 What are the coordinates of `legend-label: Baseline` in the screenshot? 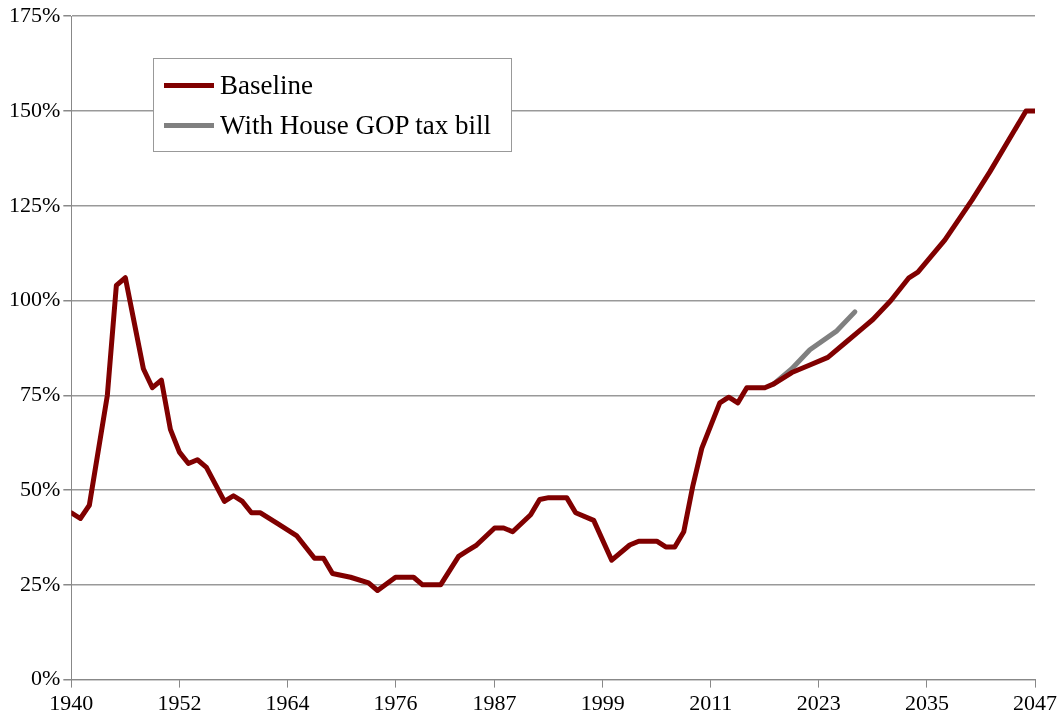 It's located at (266, 85).